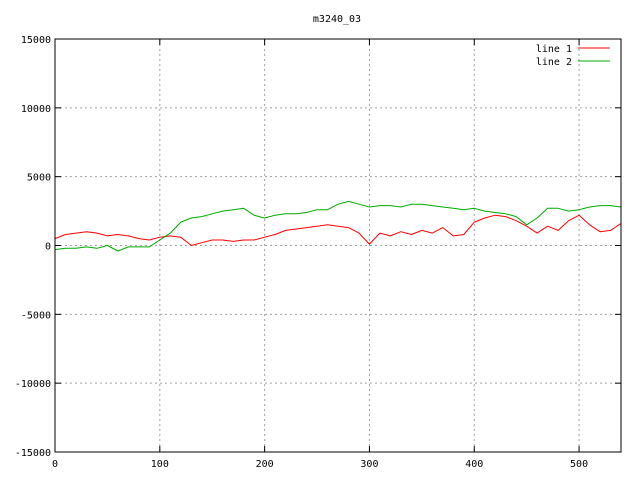  Describe the element at coordinates (36, 40) in the screenshot. I see `y-tick-label: 15000` at that location.